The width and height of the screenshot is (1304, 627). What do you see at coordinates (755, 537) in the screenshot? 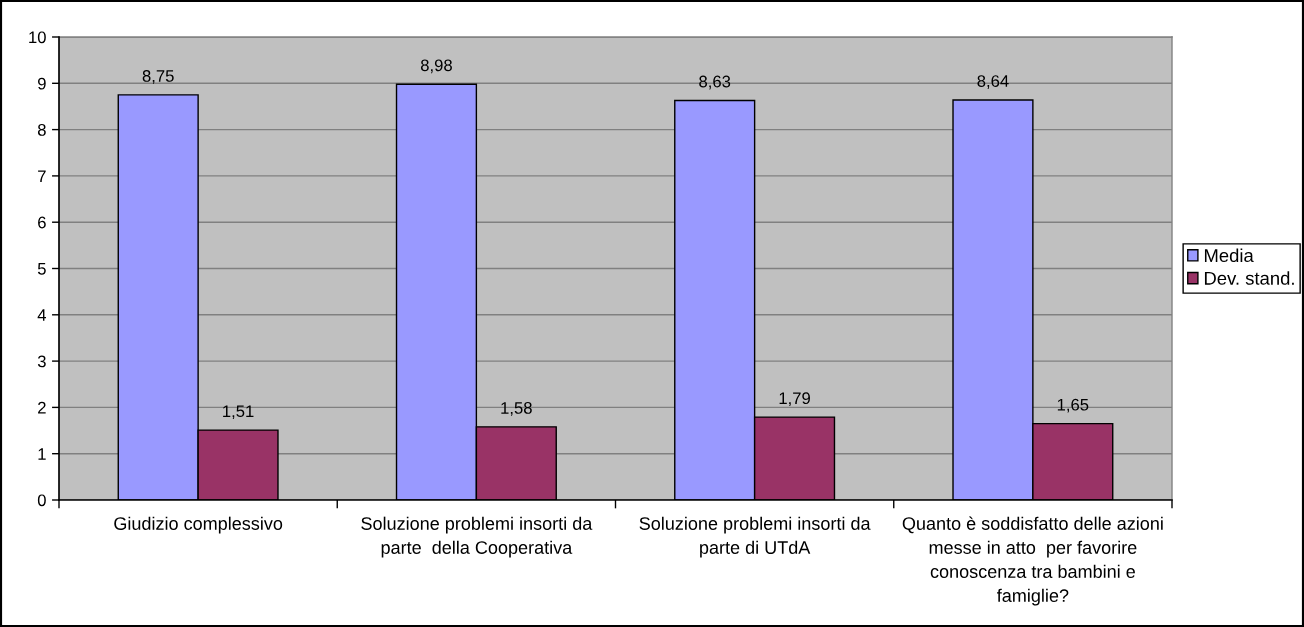
I see `x-tick-label: Soluzione problemi insorti da parte di UTdA` at bounding box center [755, 537].